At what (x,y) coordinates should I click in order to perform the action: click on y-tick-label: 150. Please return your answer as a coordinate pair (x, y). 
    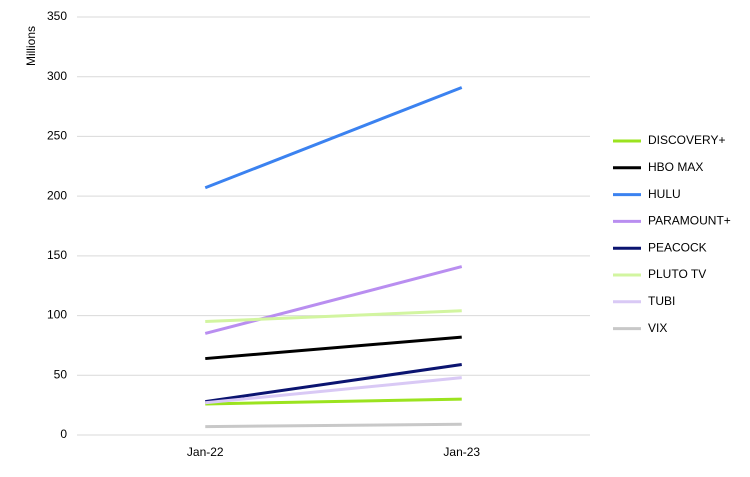
    Looking at the image, I should click on (57, 255).